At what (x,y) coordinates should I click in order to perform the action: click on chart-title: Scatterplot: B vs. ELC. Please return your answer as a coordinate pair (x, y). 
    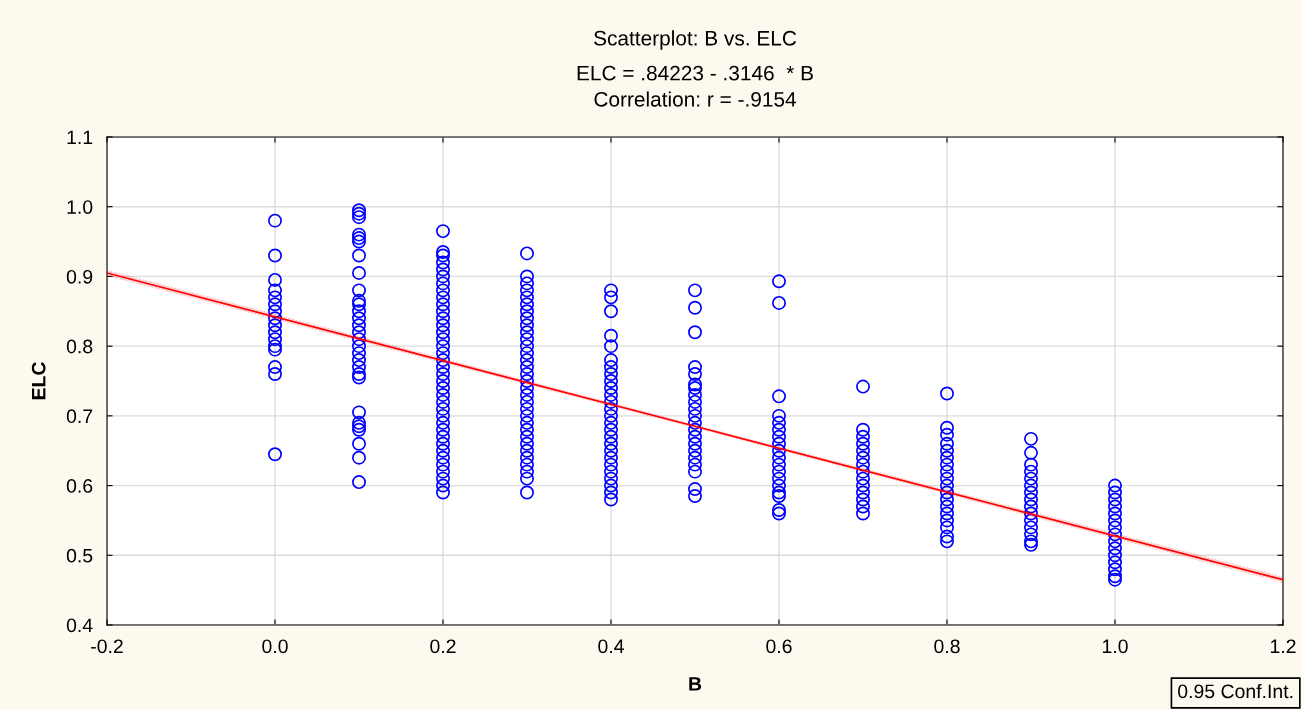
    Looking at the image, I should click on (695, 40).